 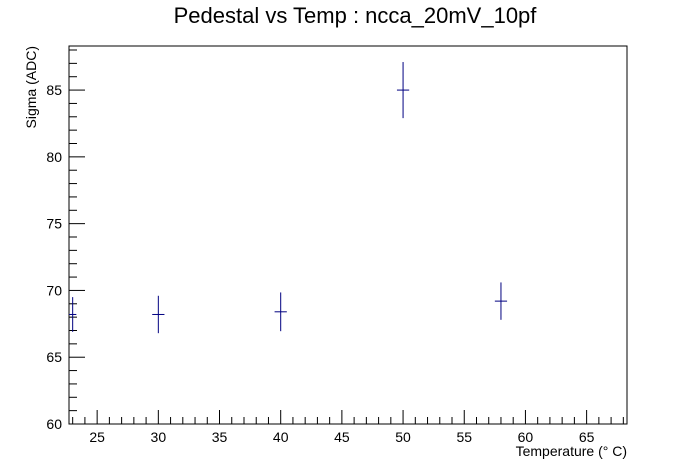 What do you see at coordinates (526, 437) in the screenshot?
I see `x-tick-label: 60` at bounding box center [526, 437].